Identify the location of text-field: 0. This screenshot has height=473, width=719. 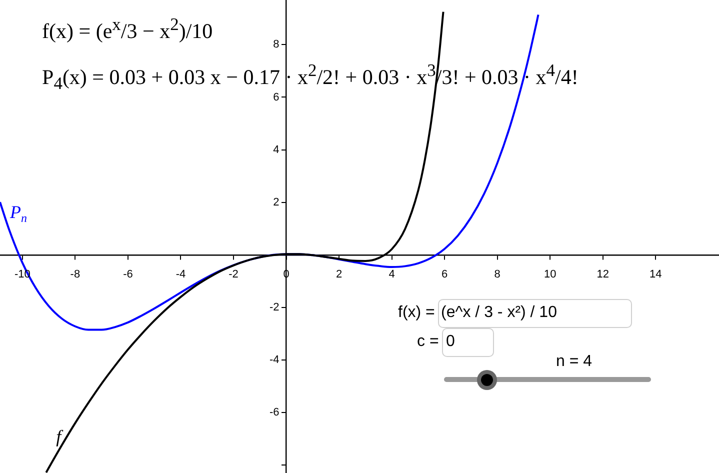
(468, 342).